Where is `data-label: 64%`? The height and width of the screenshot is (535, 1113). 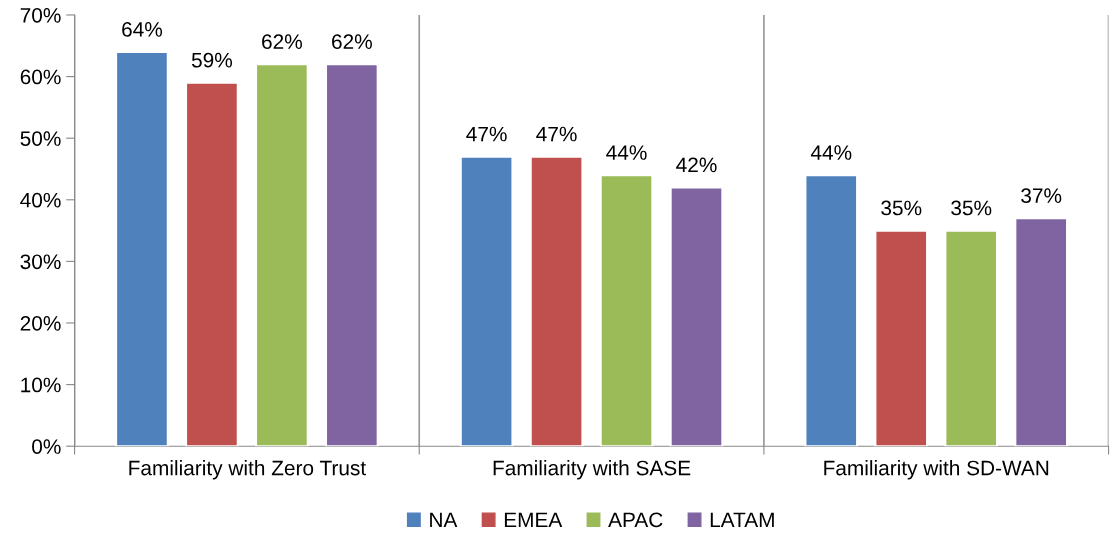
data-label: 64% is located at coordinates (142, 29).